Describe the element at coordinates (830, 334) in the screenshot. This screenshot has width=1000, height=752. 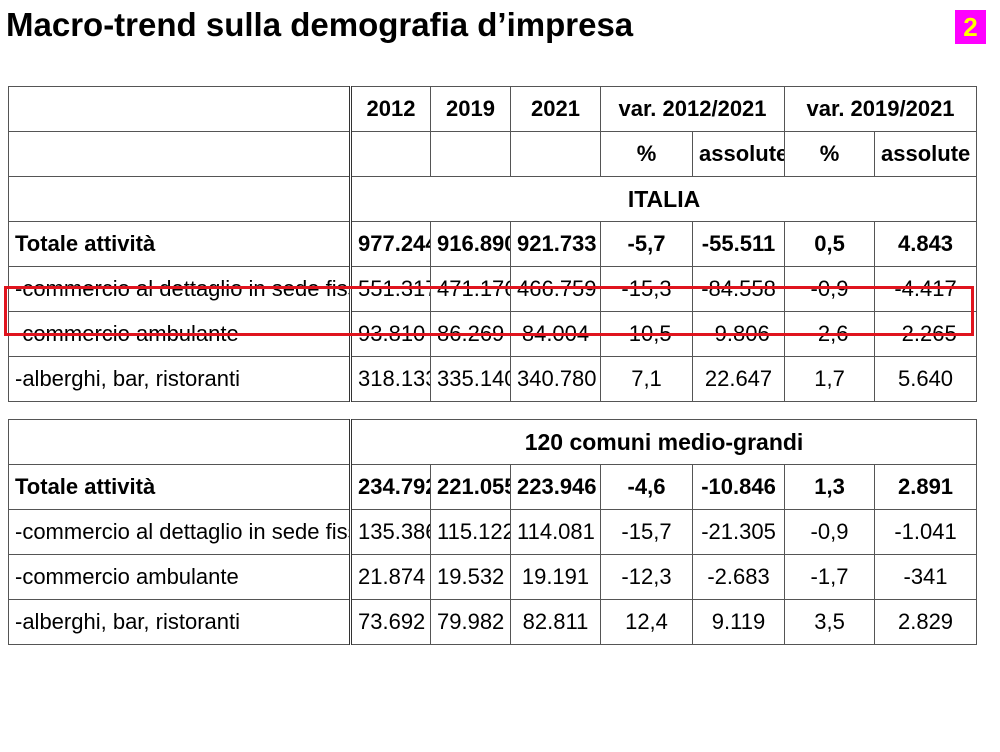
I see `var-pct-2019-2021: -2,6` at that location.